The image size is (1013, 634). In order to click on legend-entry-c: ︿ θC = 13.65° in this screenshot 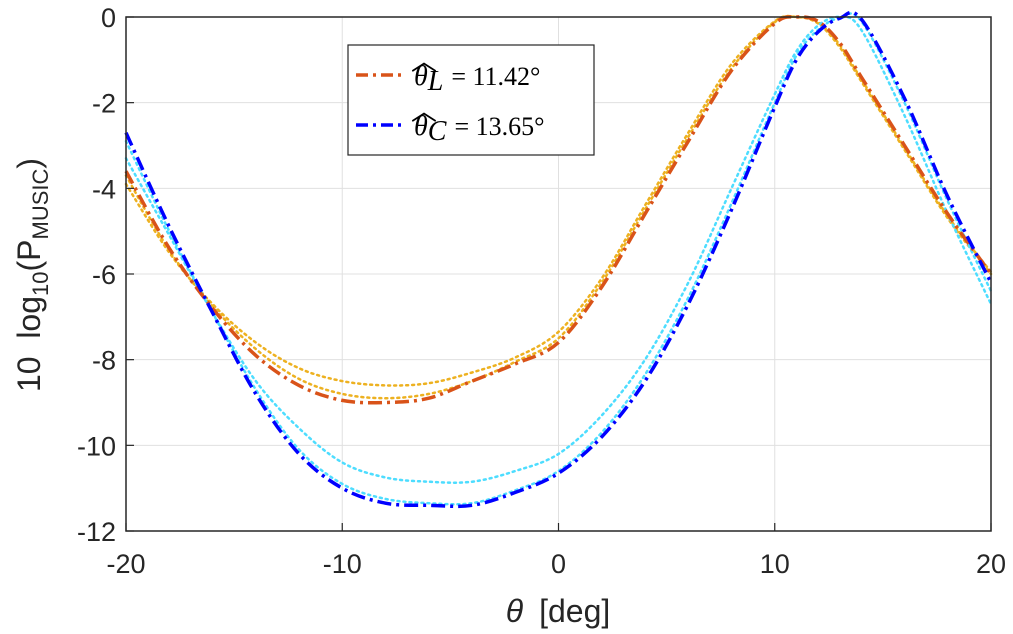, I will do `click(478, 122)`.